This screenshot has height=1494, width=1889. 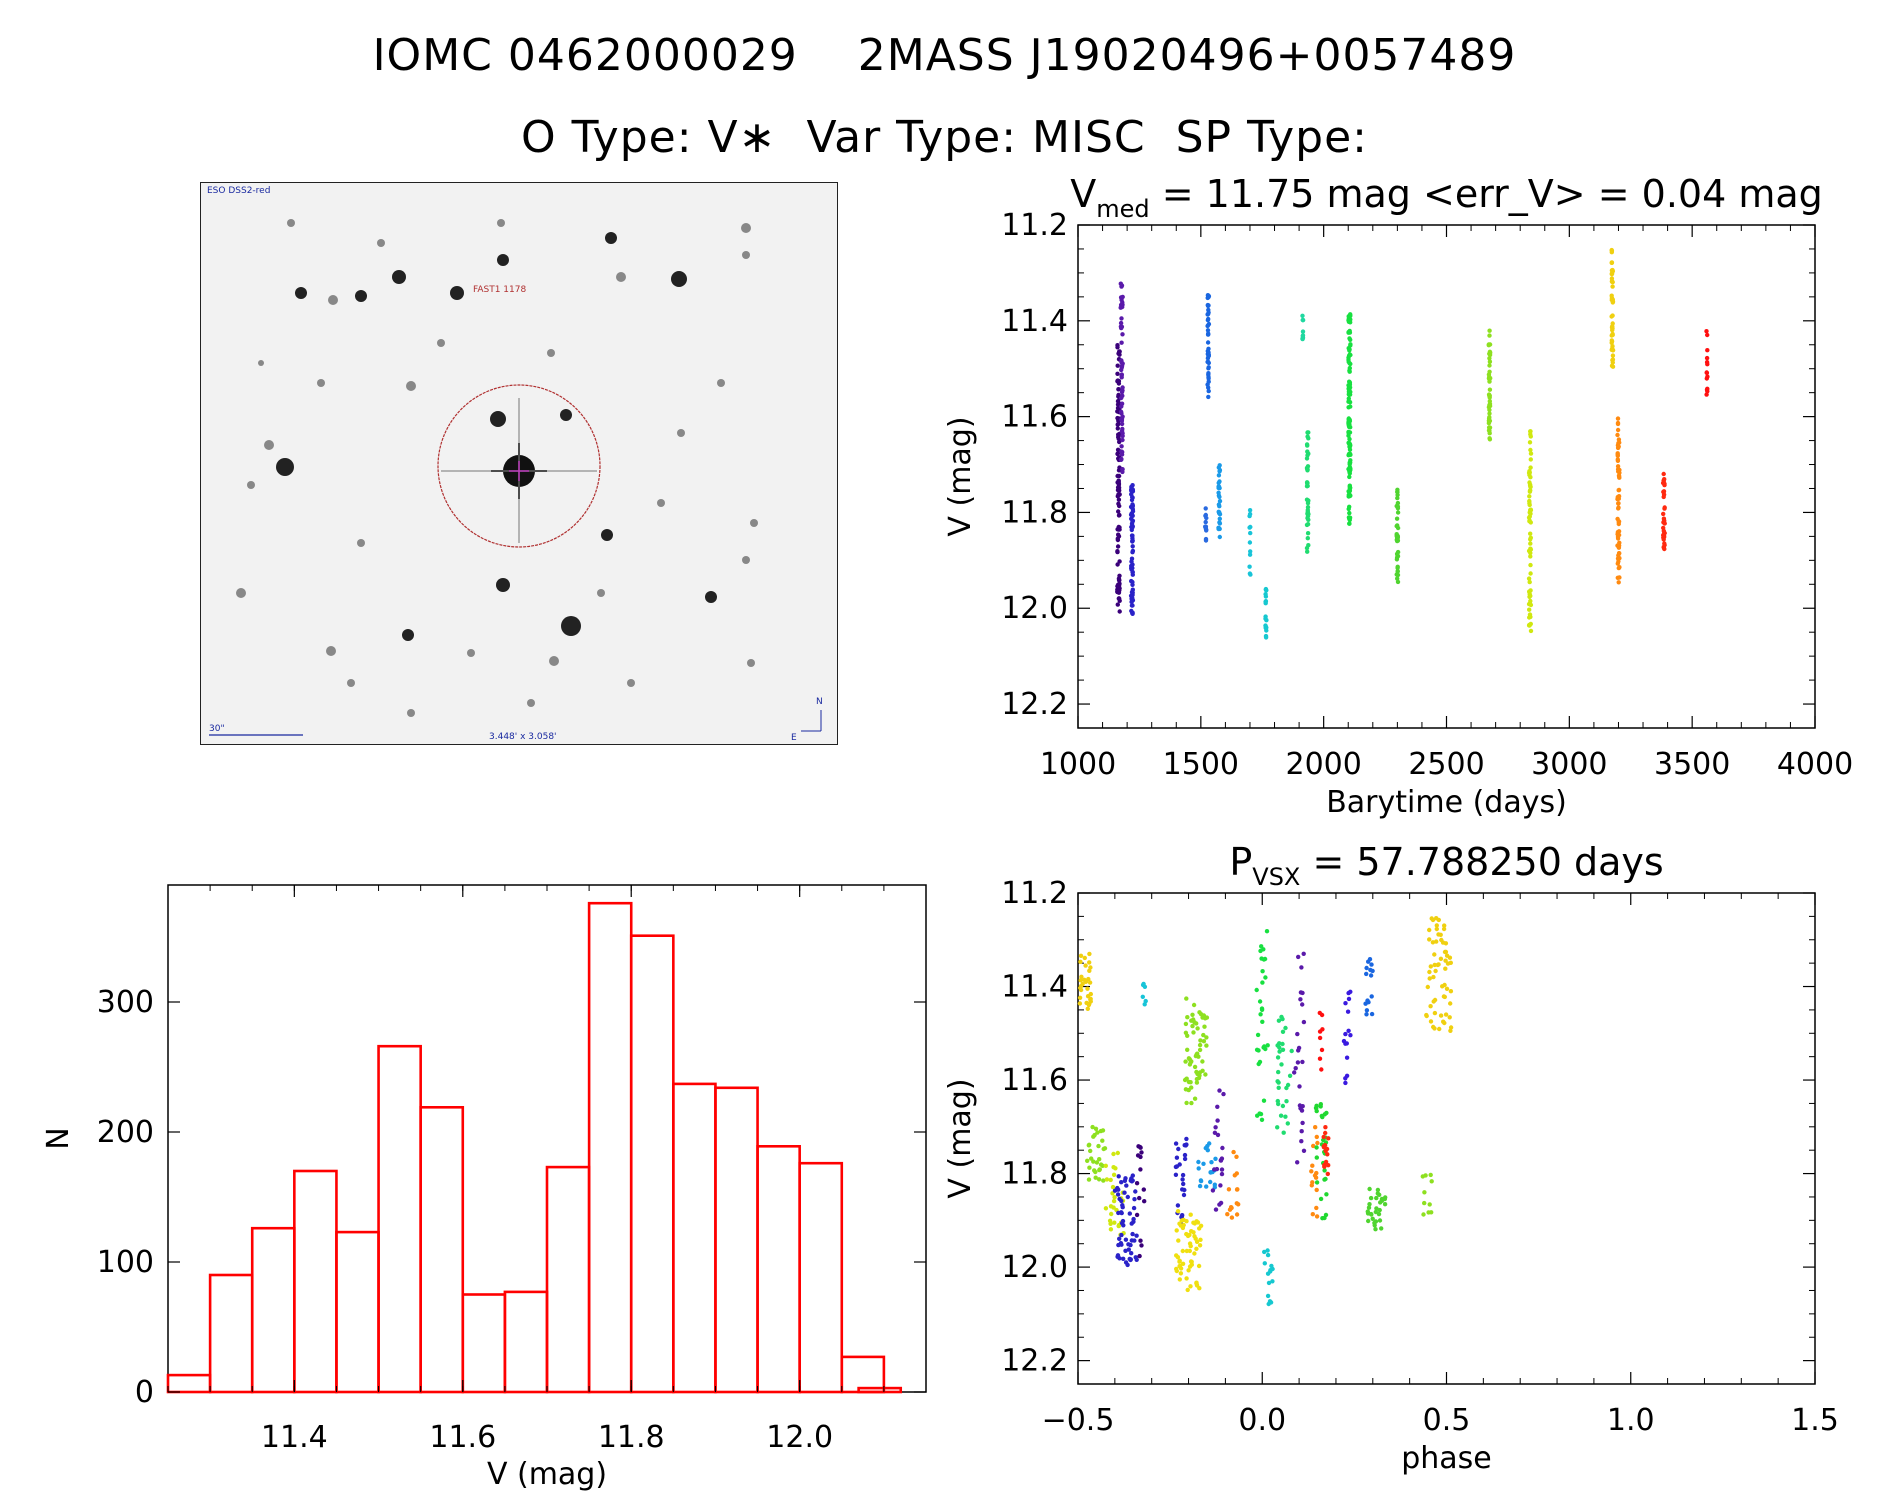 I want to click on field-star, so click(x=411, y=386).